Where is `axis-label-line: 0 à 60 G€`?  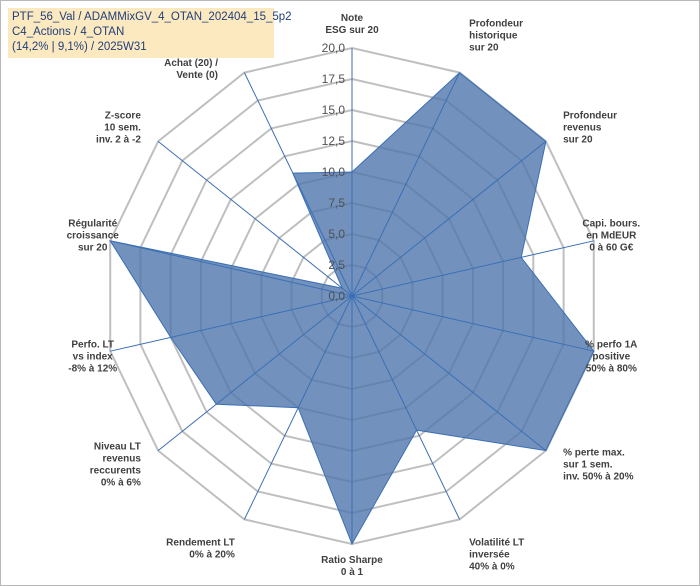 axis-label-line: 0 à 60 G€ is located at coordinates (611, 248).